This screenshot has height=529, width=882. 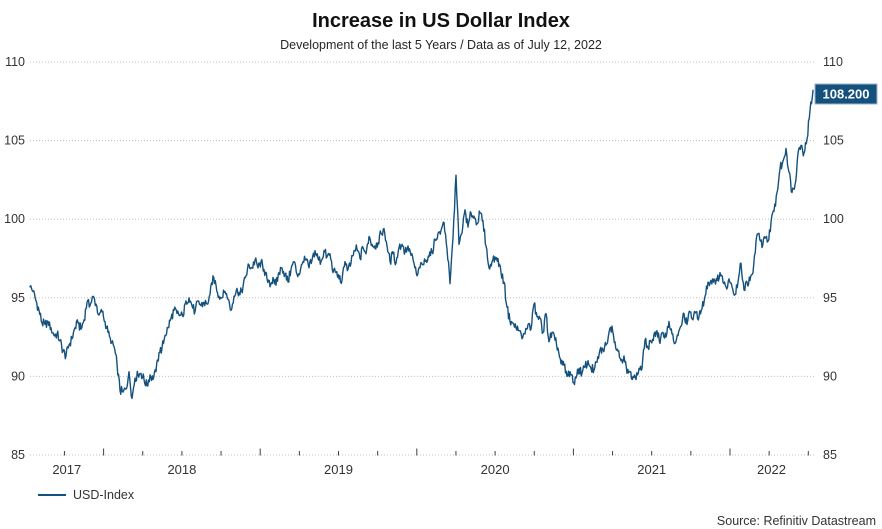 I want to click on end-value-label: 108.200, so click(x=846, y=94).